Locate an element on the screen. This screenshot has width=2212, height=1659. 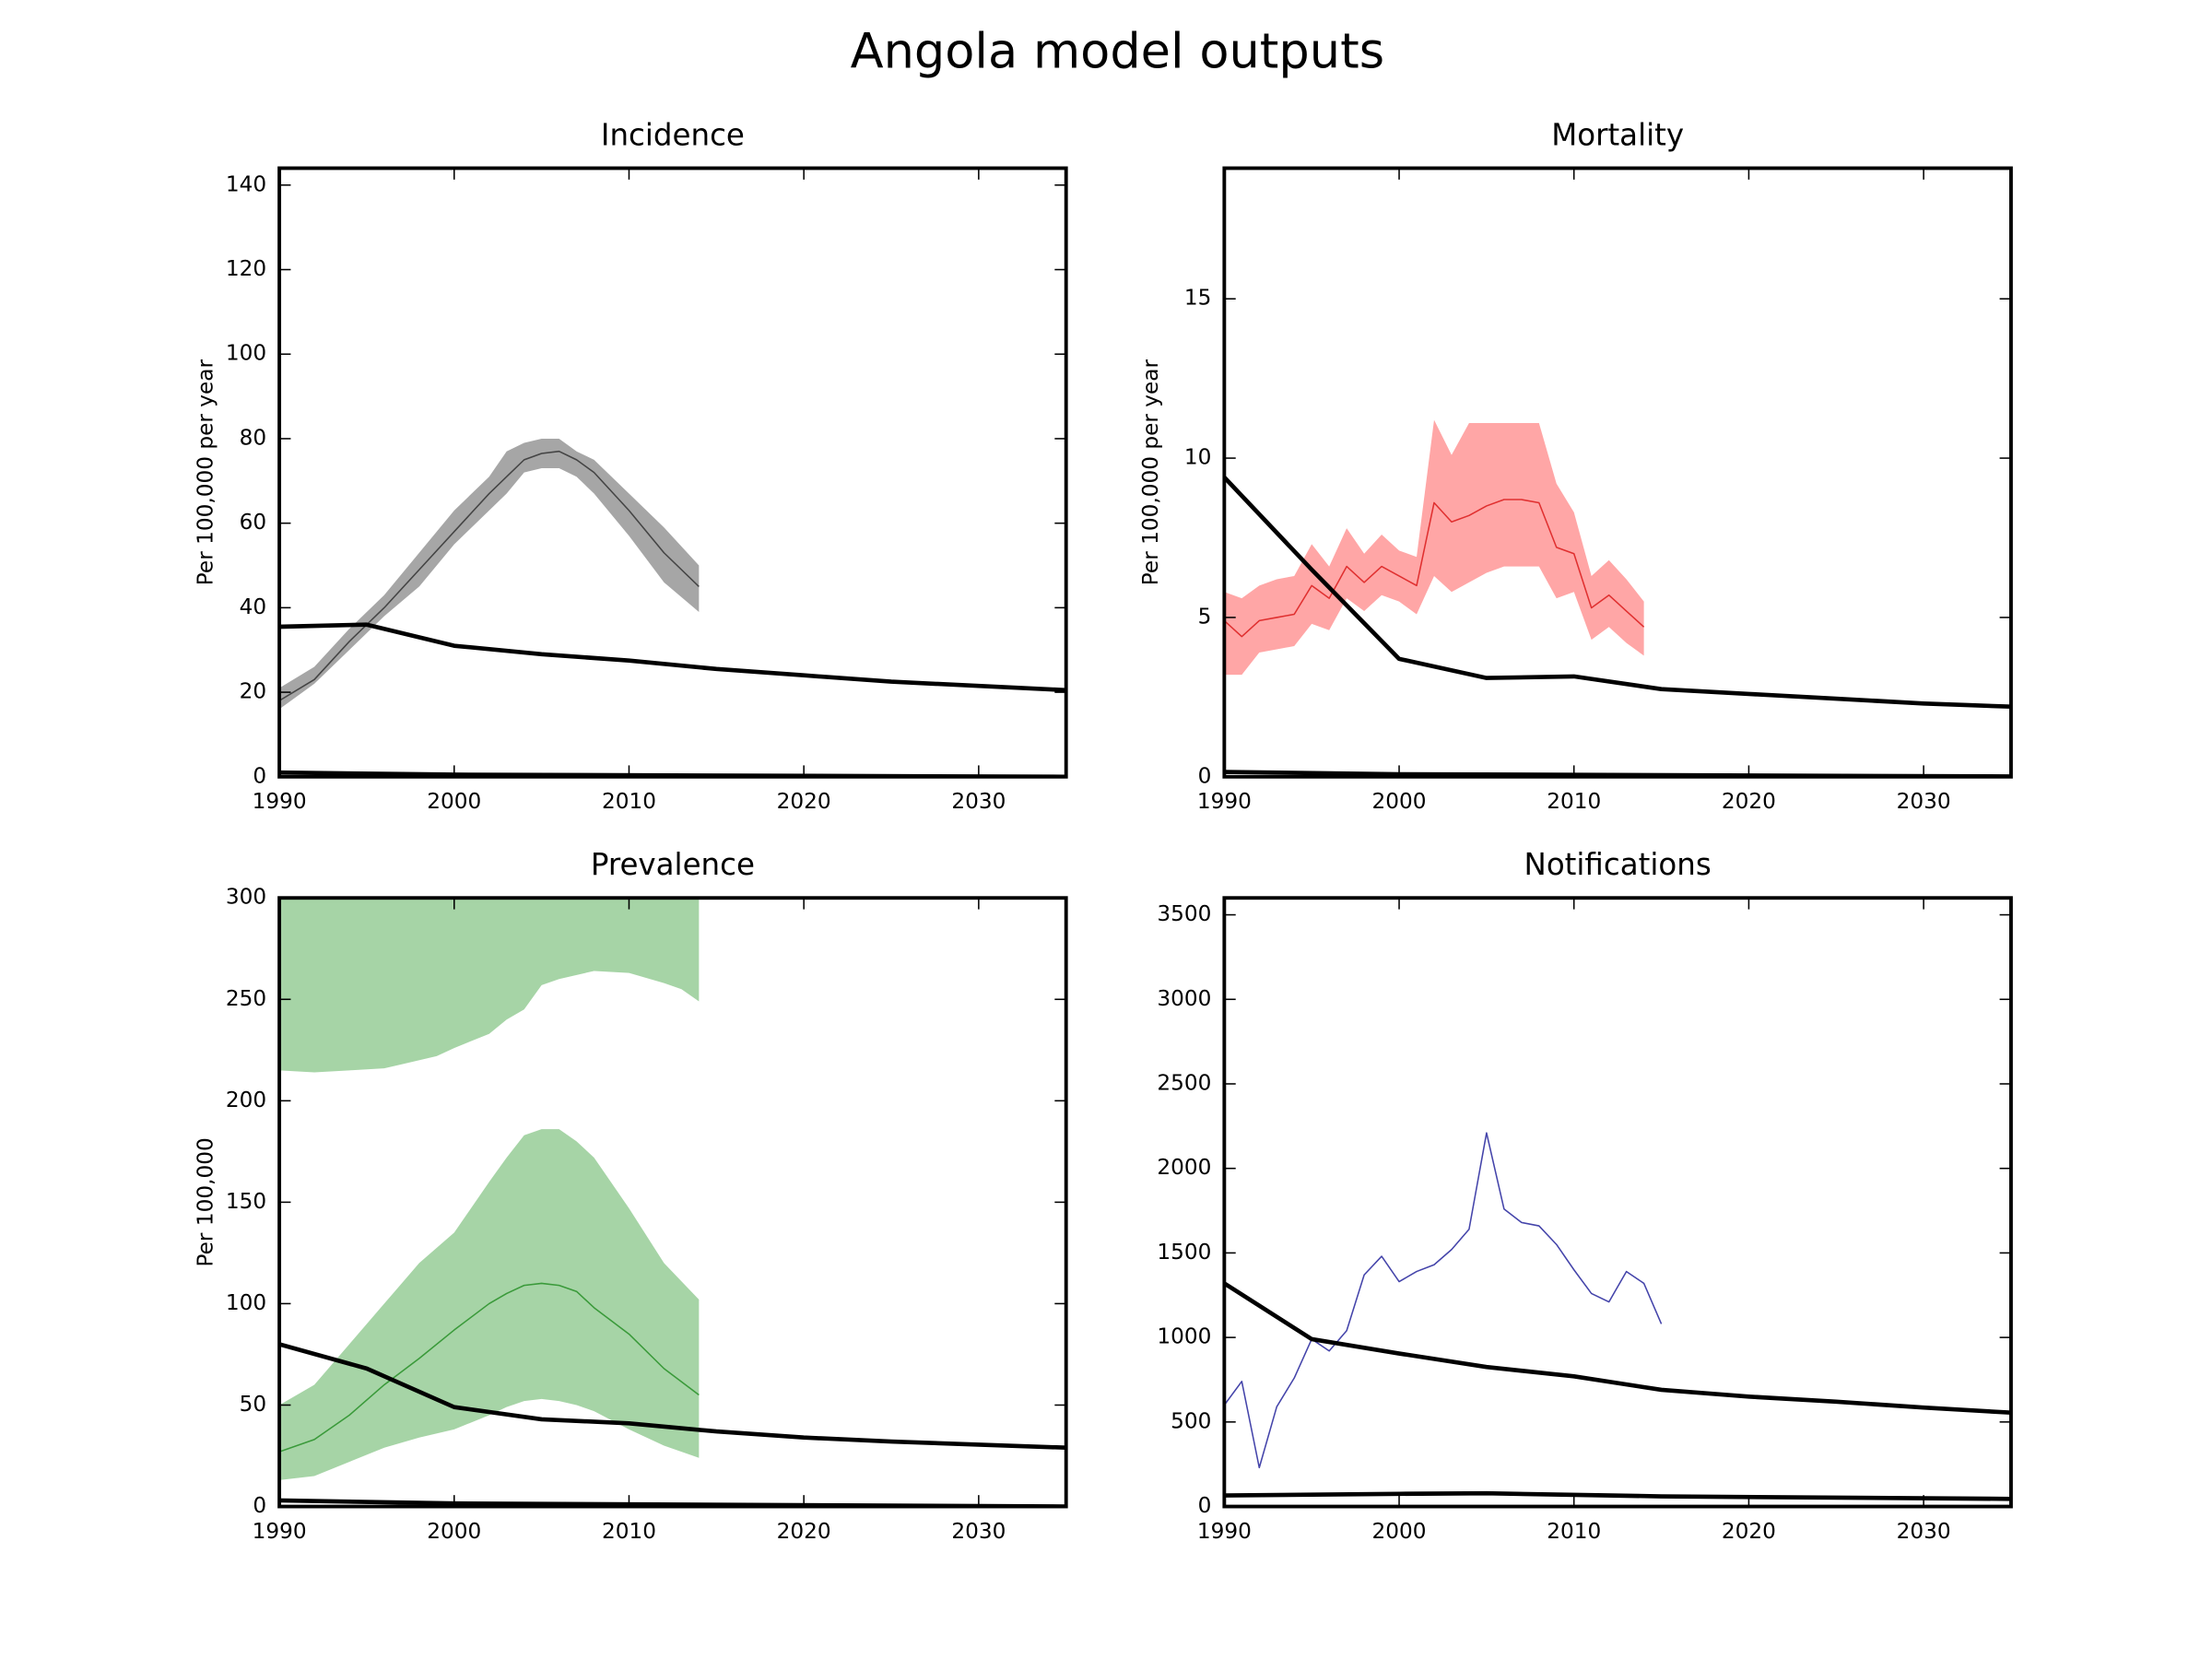
y-tick-label: 60 is located at coordinates (253, 522).